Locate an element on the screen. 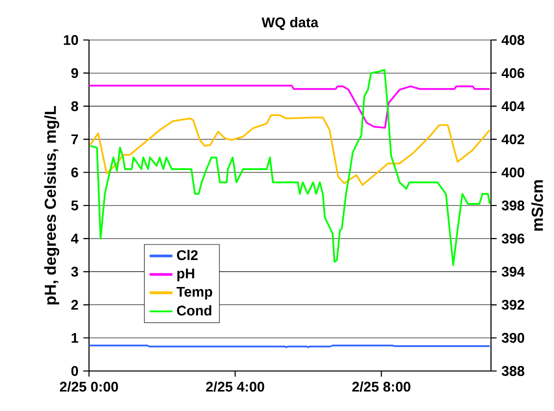 The height and width of the screenshot is (411, 554). y-tick-label: 3 is located at coordinates (74, 271).